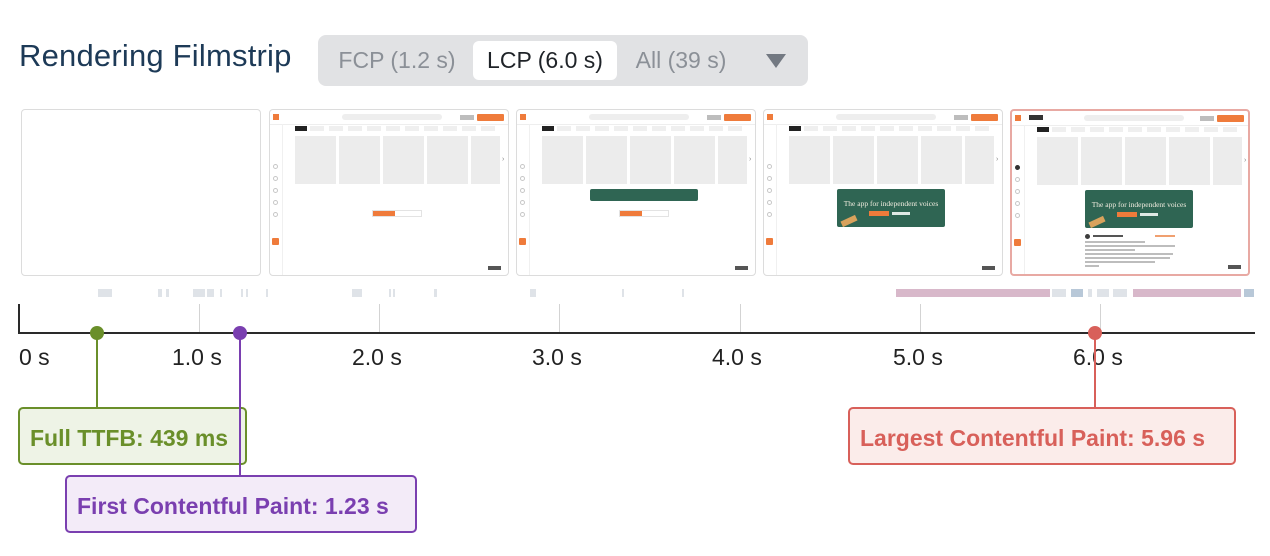 The height and width of the screenshot is (556, 1270). I want to click on activity-ticks, so click(635, 293).